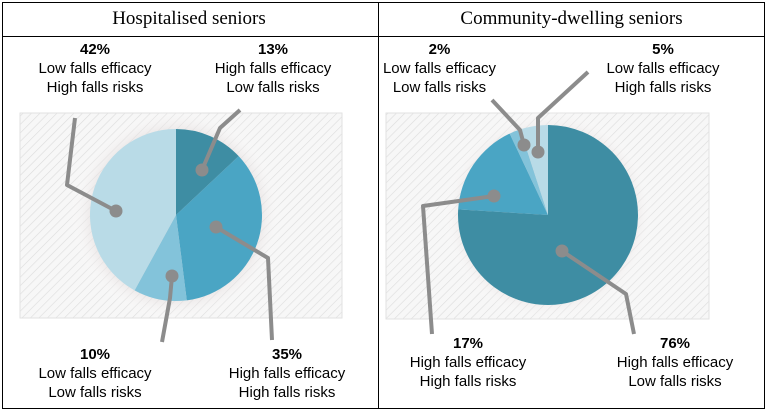 The image size is (769, 413). What do you see at coordinates (244, 283) in the screenshot?
I see `leader-hosp-high-efficacy-high-risk` at bounding box center [244, 283].